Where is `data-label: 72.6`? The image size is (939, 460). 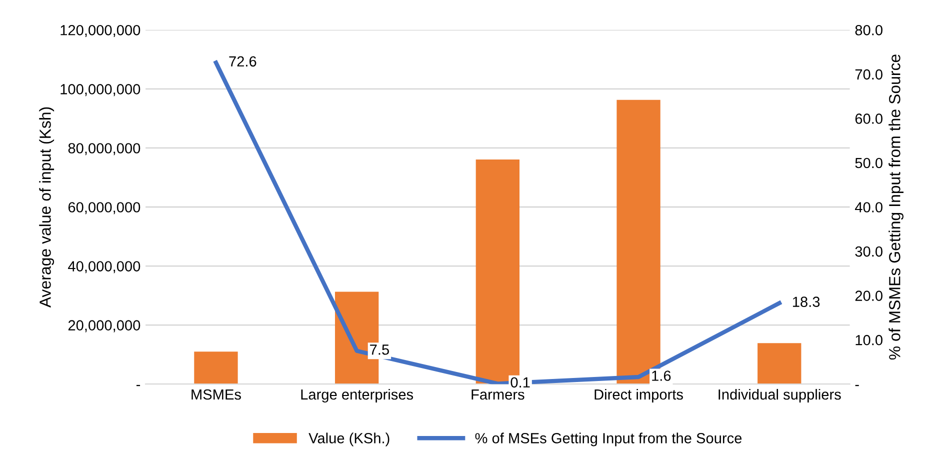
data-label: 72.6 is located at coordinates (242, 61).